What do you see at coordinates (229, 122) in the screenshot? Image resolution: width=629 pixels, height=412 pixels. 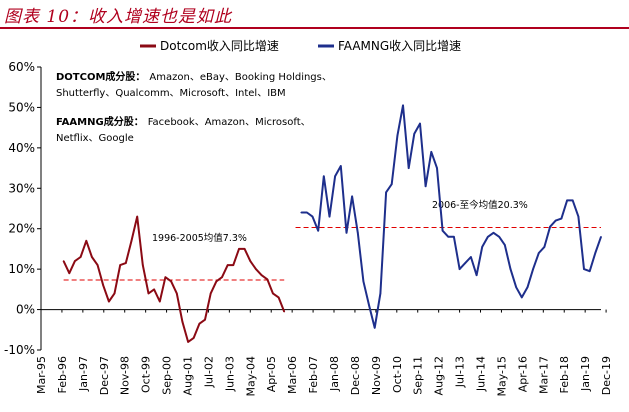 I see `faamng-members-line1: Facebook、Amazon、Microsoft、` at bounding box center [229, 122].